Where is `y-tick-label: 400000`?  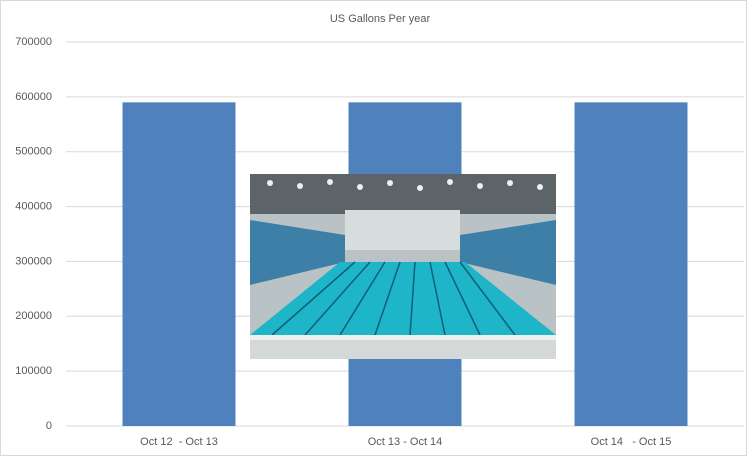
y-tick-label: 400000 is located at coordinates (33, 206).